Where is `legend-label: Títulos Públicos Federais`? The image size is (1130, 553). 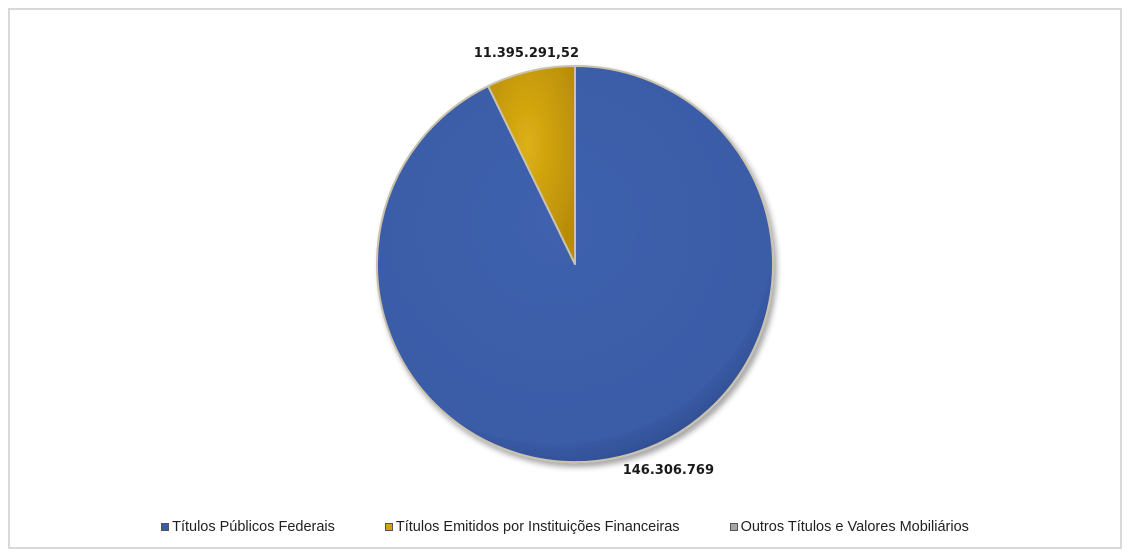
legend-label: Títulos Públicos Federais is located at coordinates (253, 527).